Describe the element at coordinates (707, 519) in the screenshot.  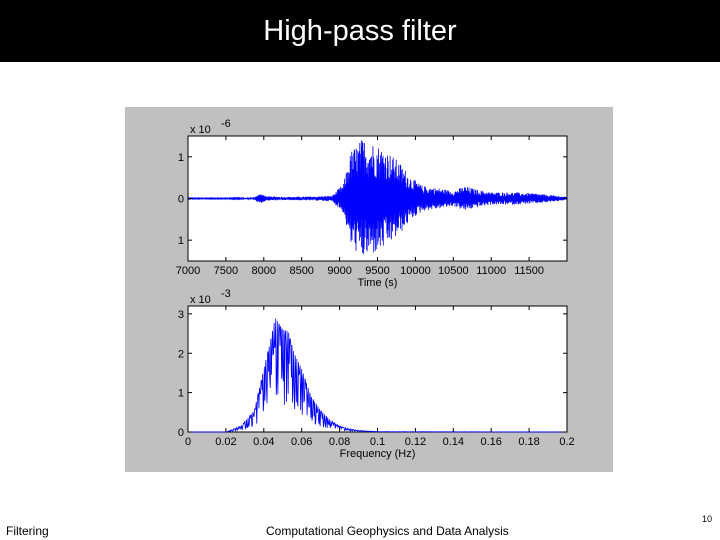
I see `page-number: 10` at that location.